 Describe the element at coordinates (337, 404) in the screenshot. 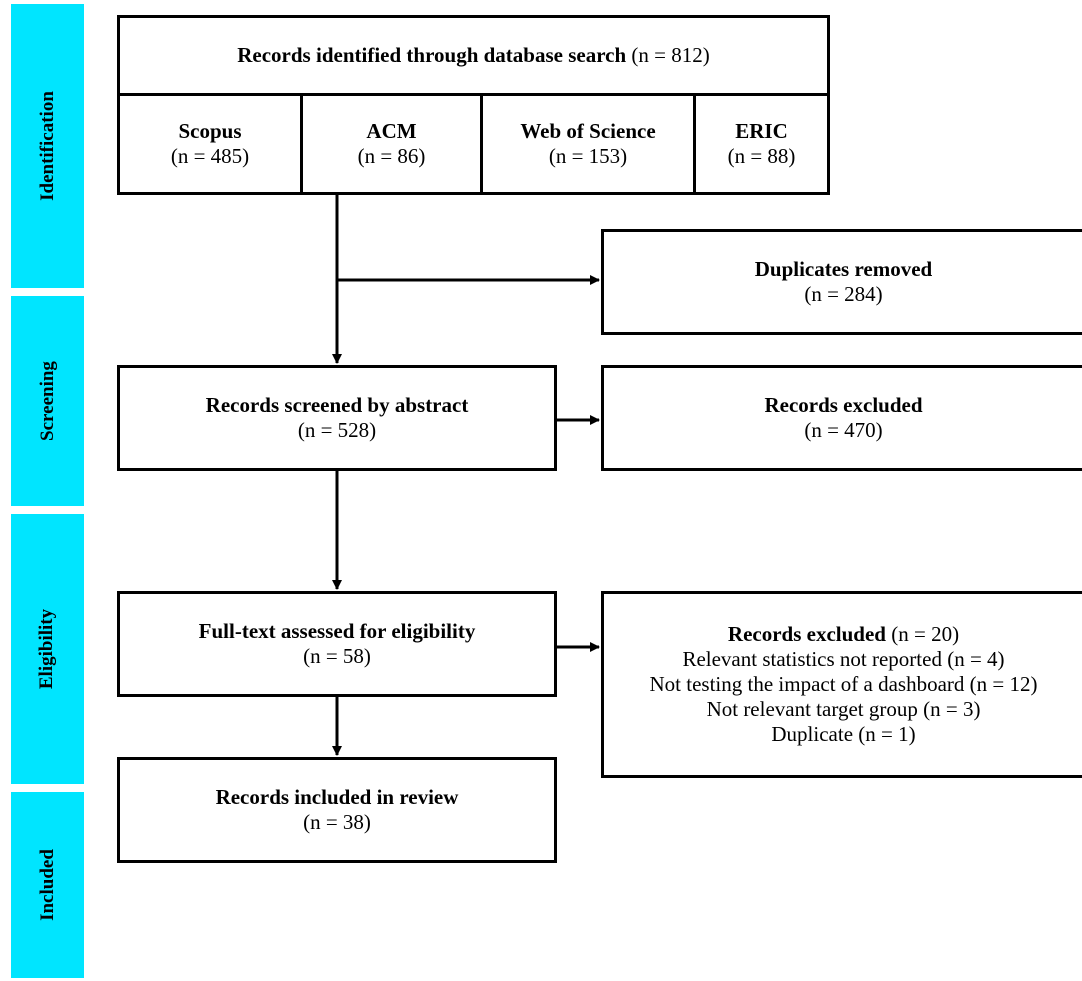

I see `screened-title: Records screened by abstract` at that location.